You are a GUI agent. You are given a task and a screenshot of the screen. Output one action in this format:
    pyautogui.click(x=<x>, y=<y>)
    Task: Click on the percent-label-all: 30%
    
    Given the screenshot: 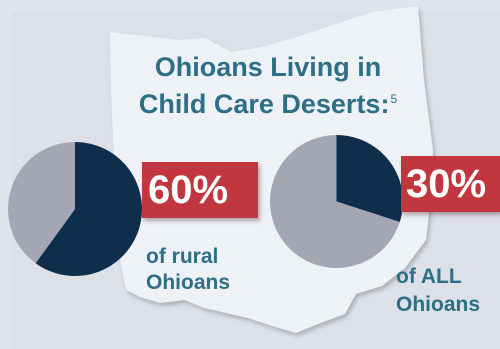 What is the action you would take?
    pyautogui.click(x=446, y=184)
    